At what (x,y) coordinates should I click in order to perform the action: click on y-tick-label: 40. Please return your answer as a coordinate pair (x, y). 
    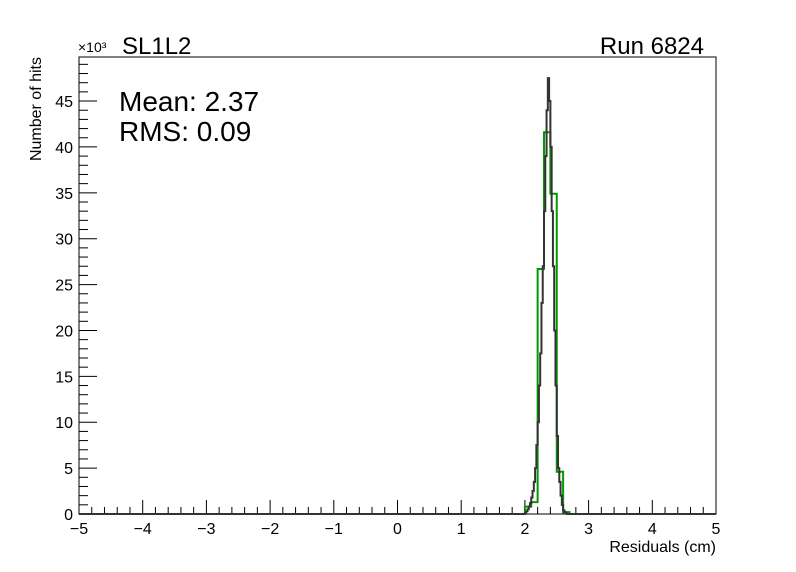
    Looking at the image, I should click on (64, 148).